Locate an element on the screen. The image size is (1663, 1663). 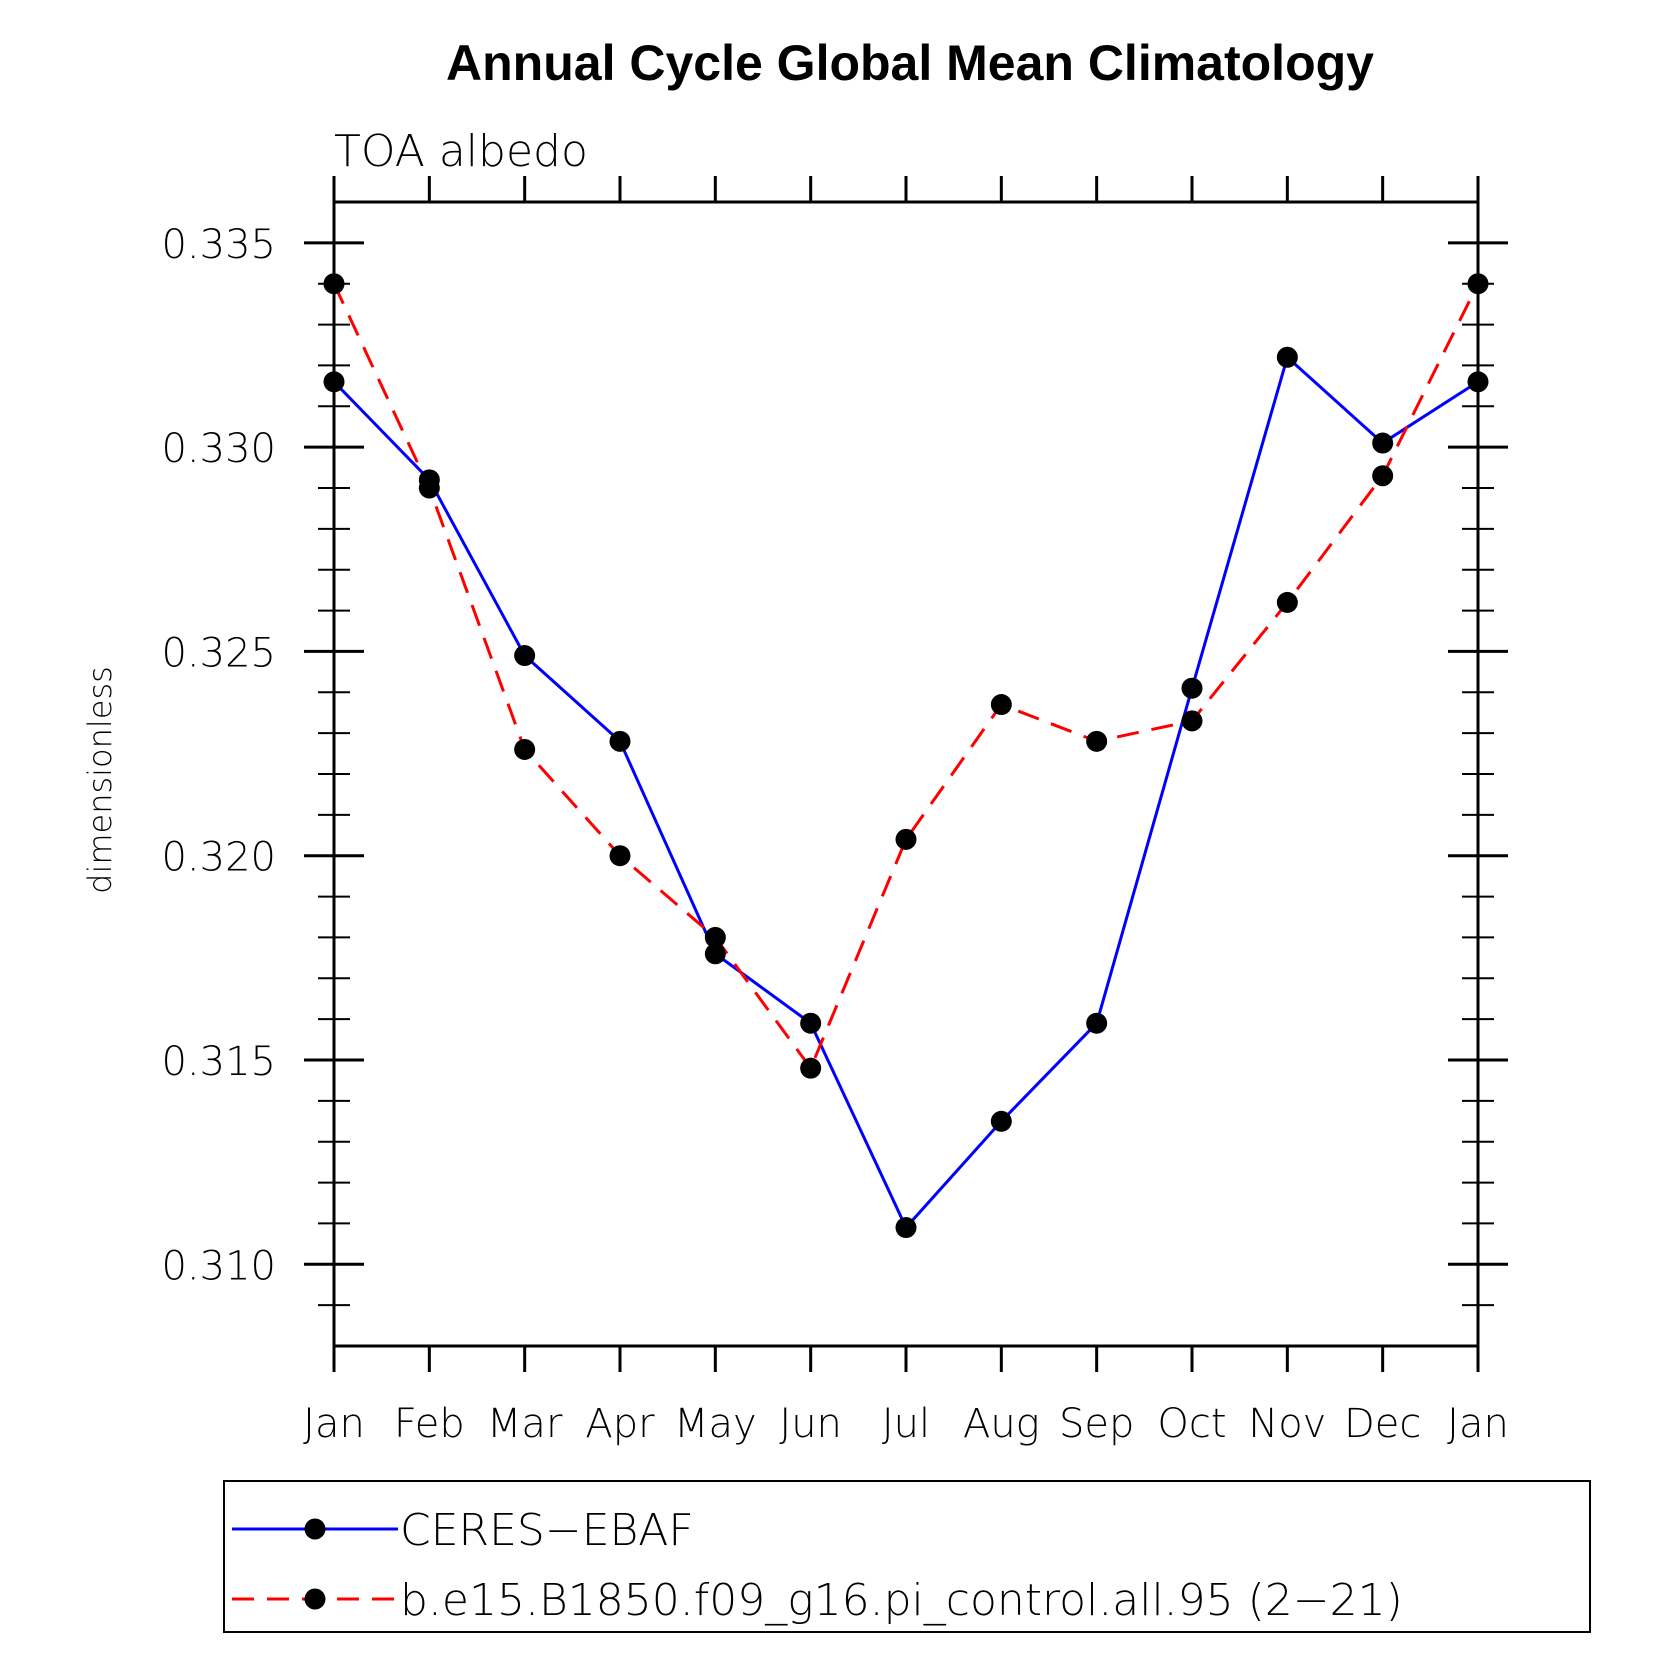
y-tick-label: 0.315 is located at coordinates (218, 1062).